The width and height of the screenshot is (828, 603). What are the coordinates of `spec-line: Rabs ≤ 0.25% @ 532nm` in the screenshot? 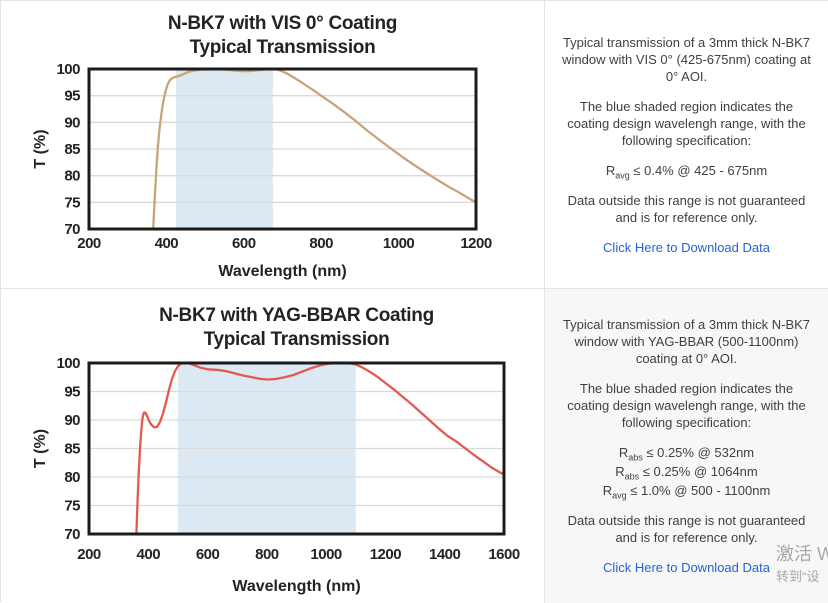 It's located at (687, 453).